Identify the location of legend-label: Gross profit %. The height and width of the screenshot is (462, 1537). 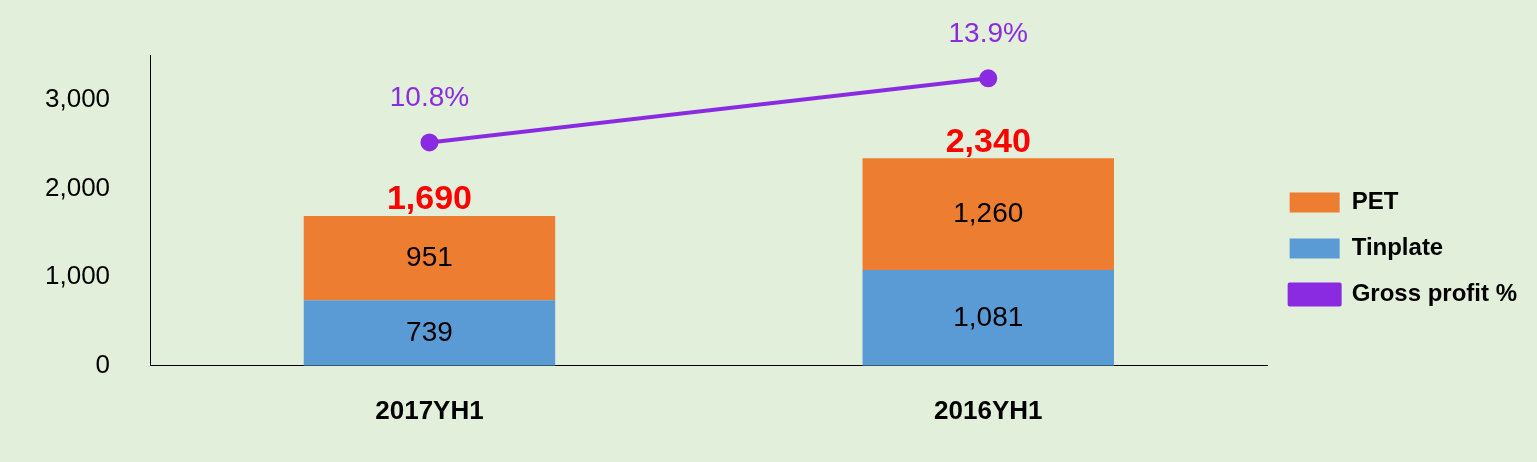
(1434, 293).